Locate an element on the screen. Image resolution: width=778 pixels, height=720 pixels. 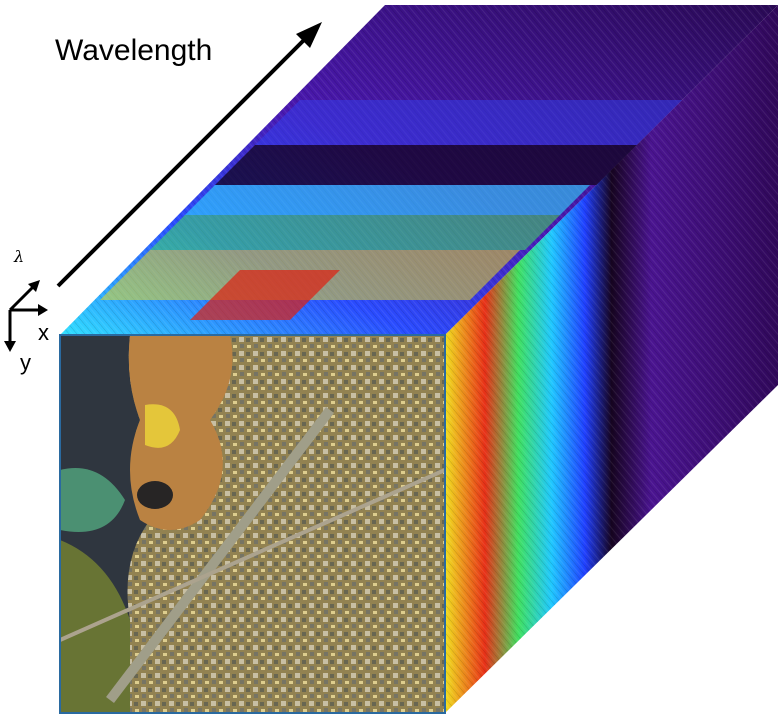
axis-y-arrowhead is located at coordinates (10, 346).